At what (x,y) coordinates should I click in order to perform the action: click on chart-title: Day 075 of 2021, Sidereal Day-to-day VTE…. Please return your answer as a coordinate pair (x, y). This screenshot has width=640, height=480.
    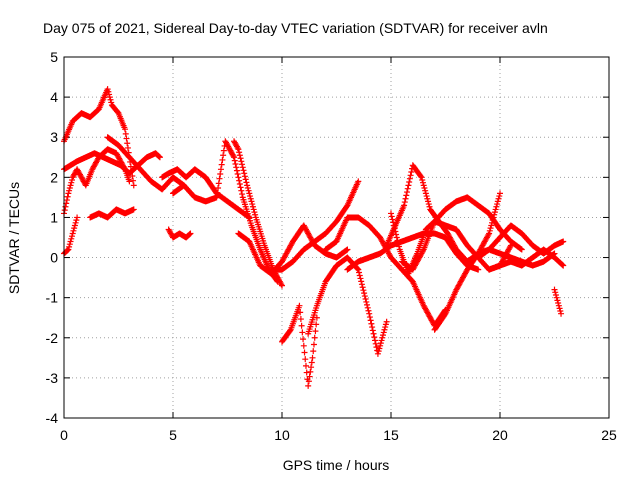
    Looking at the image, I should click on (295, 28).